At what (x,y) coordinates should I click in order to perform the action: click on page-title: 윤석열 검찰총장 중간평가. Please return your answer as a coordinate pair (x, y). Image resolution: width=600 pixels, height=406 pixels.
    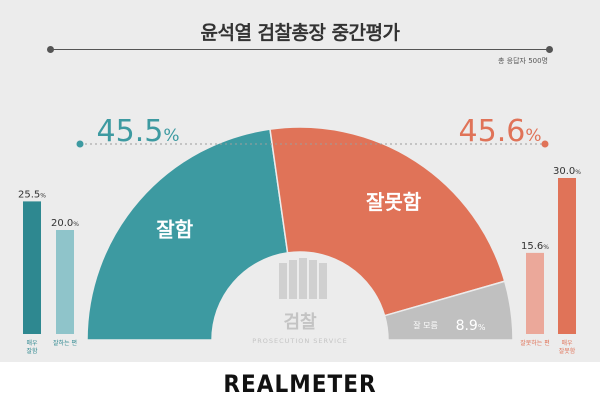
    Looking at the image, I should click on (300, 33).